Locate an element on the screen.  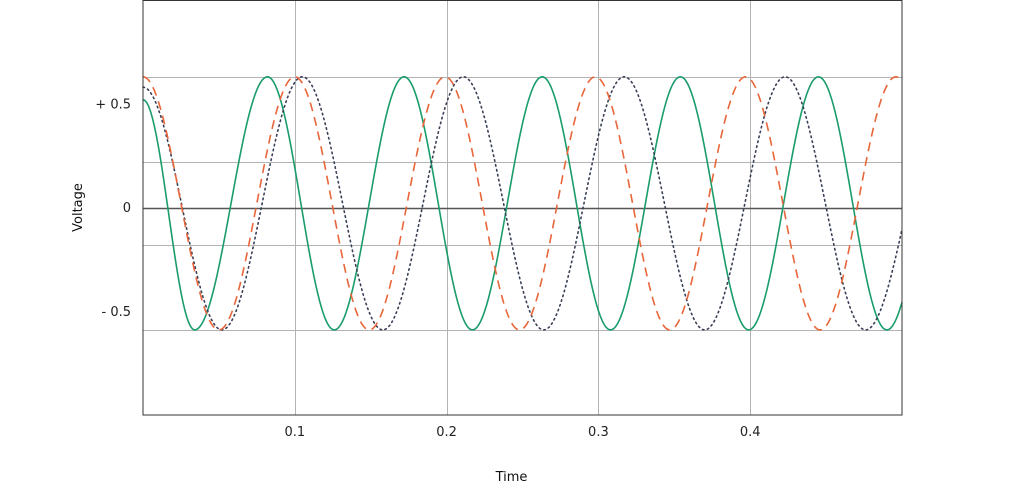
y-axis-title: Voltage is located at coordinates (78, 207).